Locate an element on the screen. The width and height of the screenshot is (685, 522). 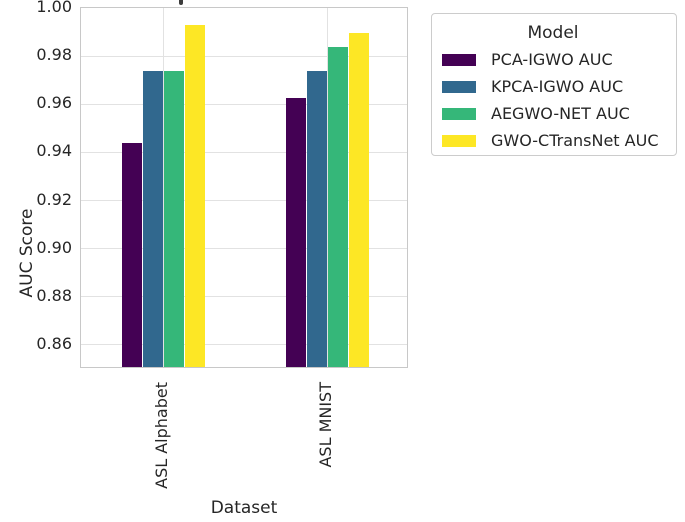
bar-asl-mnist-gwo-ctransnet-auc is located at coordinates (358, 199).